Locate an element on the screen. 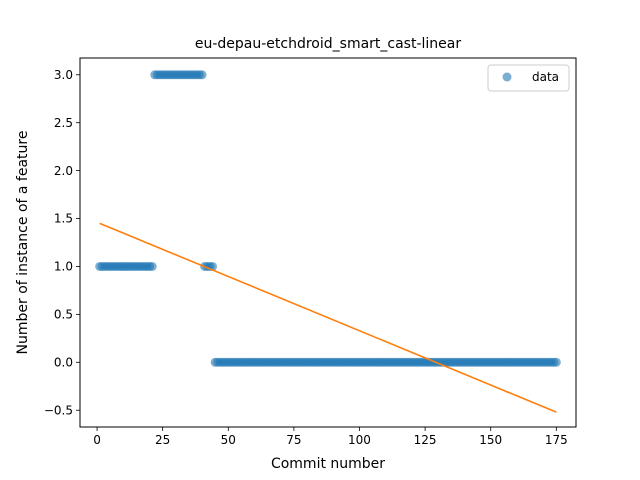 Image resolution: width=640 pixels, height=480 pixels. y-tick-label: 0.0 is located at coordinates (63, 363).